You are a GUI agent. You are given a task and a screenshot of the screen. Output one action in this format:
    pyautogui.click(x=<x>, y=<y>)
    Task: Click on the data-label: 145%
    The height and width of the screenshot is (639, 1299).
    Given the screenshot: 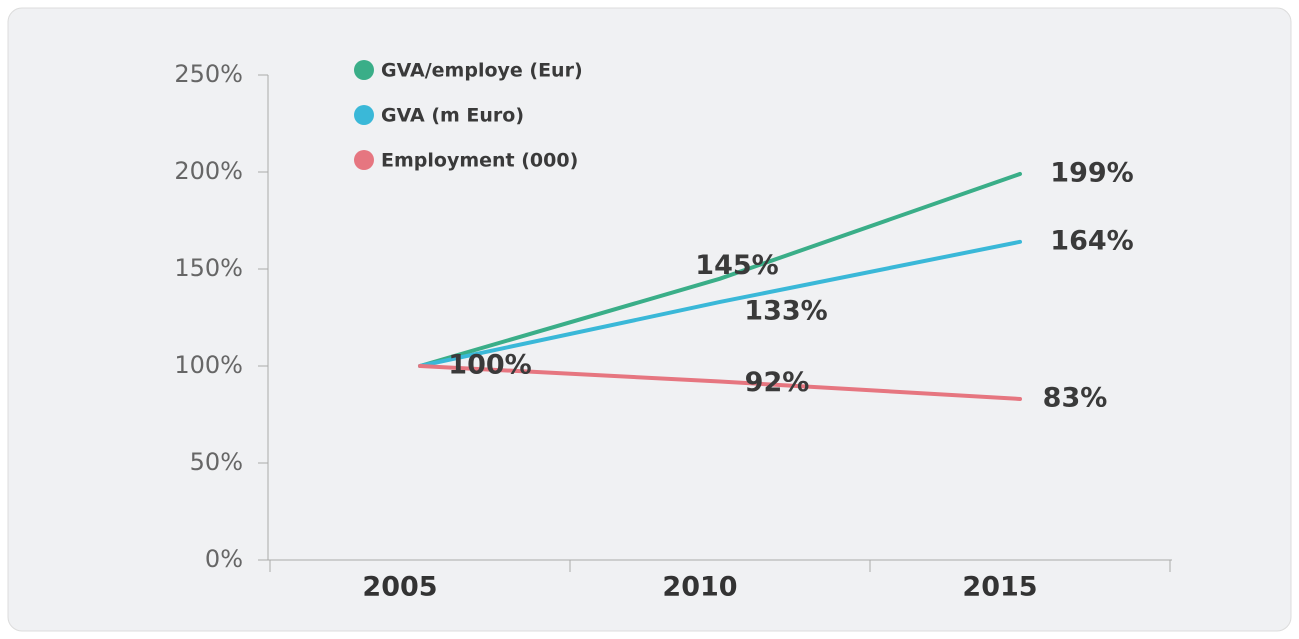 What is the action you would take?
    pyautogui.click(x=736, y=265)
    